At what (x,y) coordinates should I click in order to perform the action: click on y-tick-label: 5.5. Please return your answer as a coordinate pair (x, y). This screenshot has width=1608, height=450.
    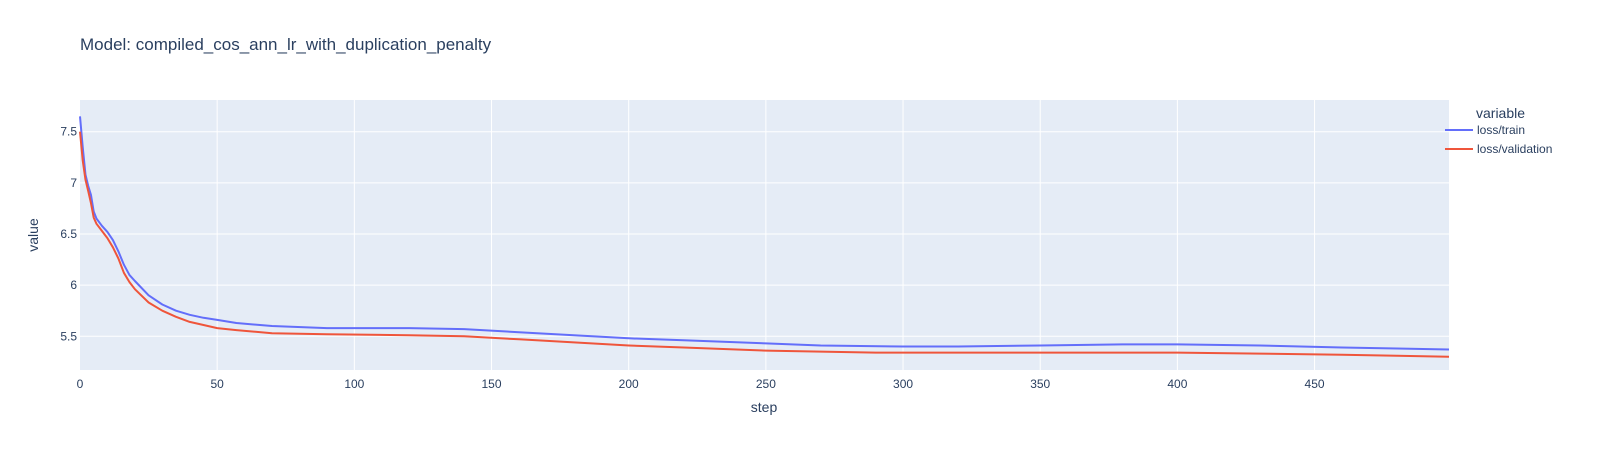
    Looking at the image, I should click on (68, 336).